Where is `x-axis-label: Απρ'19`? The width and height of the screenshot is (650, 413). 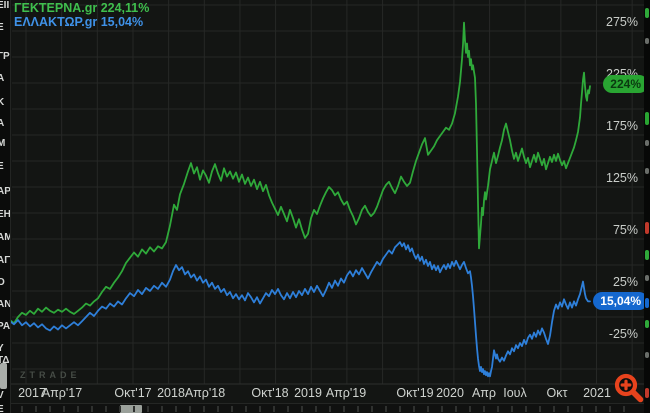 x-axis-label: Απρ'19 is located at coordinates (346, 393).